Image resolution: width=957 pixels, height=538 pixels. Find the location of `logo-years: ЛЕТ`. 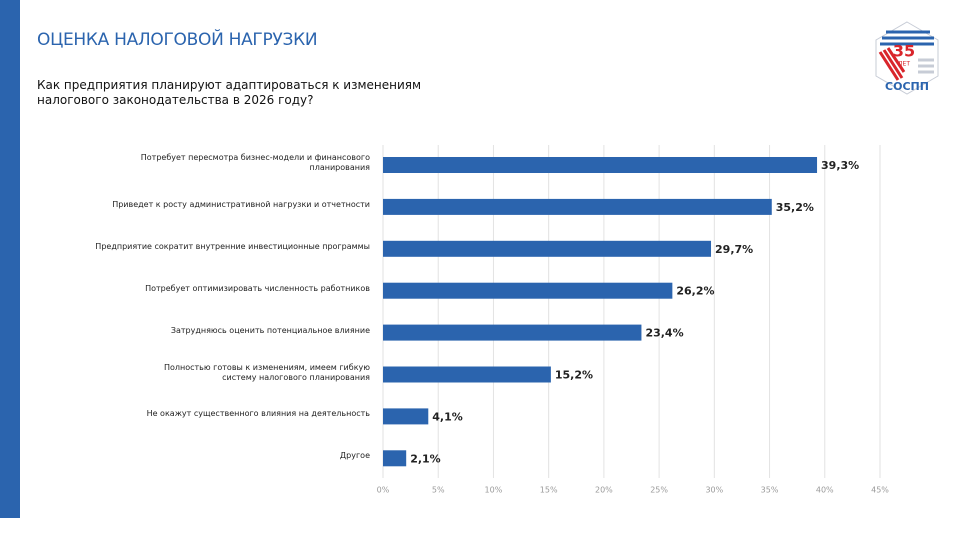

logo-years: ЛЕТ is located at coordinates (904, 64).